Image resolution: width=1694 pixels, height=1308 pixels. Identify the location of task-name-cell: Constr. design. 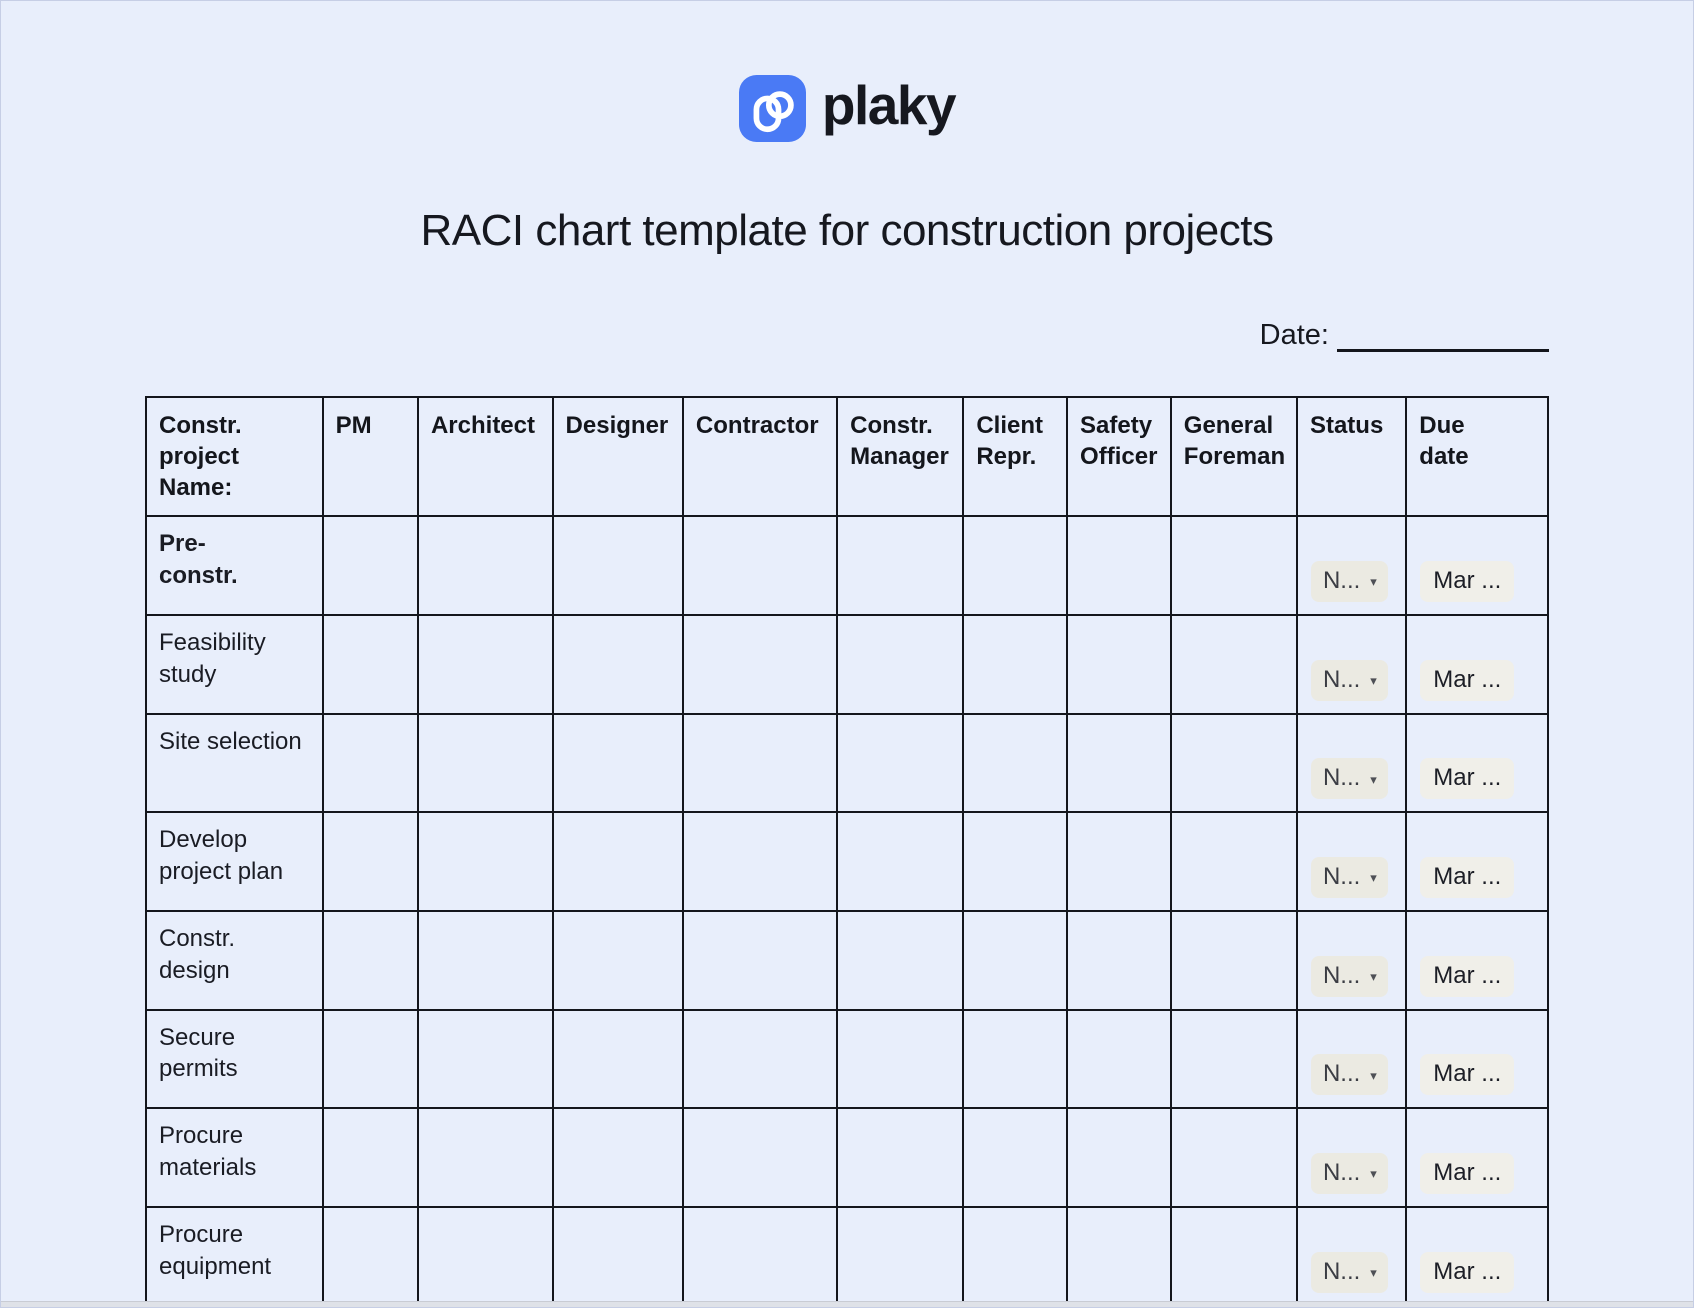
(234, 960).